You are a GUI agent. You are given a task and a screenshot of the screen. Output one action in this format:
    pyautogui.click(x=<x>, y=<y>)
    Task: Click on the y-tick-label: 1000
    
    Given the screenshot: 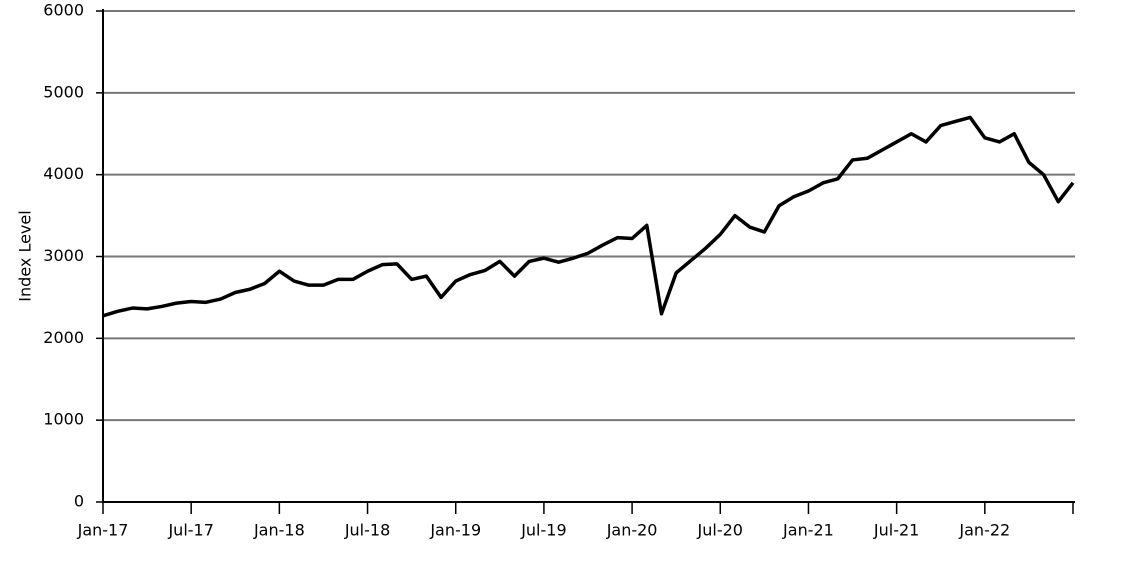 What is the action you would take?
    pyautogui.click(x=63, y=419)
    